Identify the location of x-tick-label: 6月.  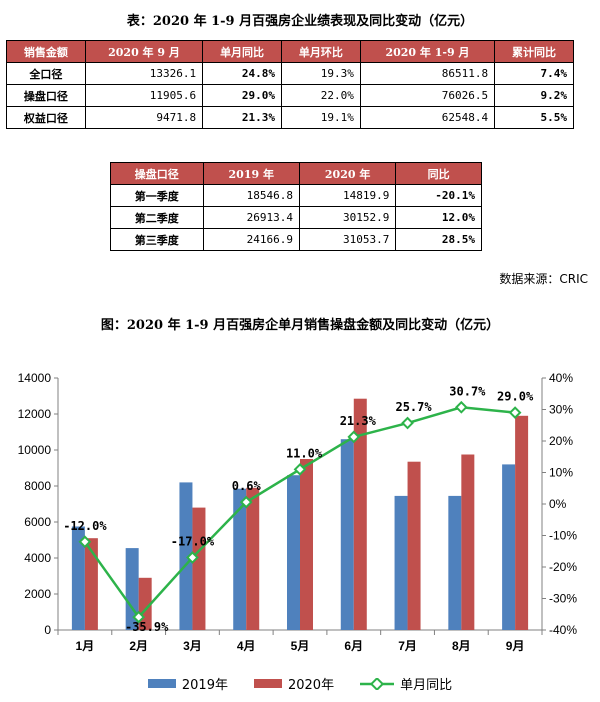
(353, 646).